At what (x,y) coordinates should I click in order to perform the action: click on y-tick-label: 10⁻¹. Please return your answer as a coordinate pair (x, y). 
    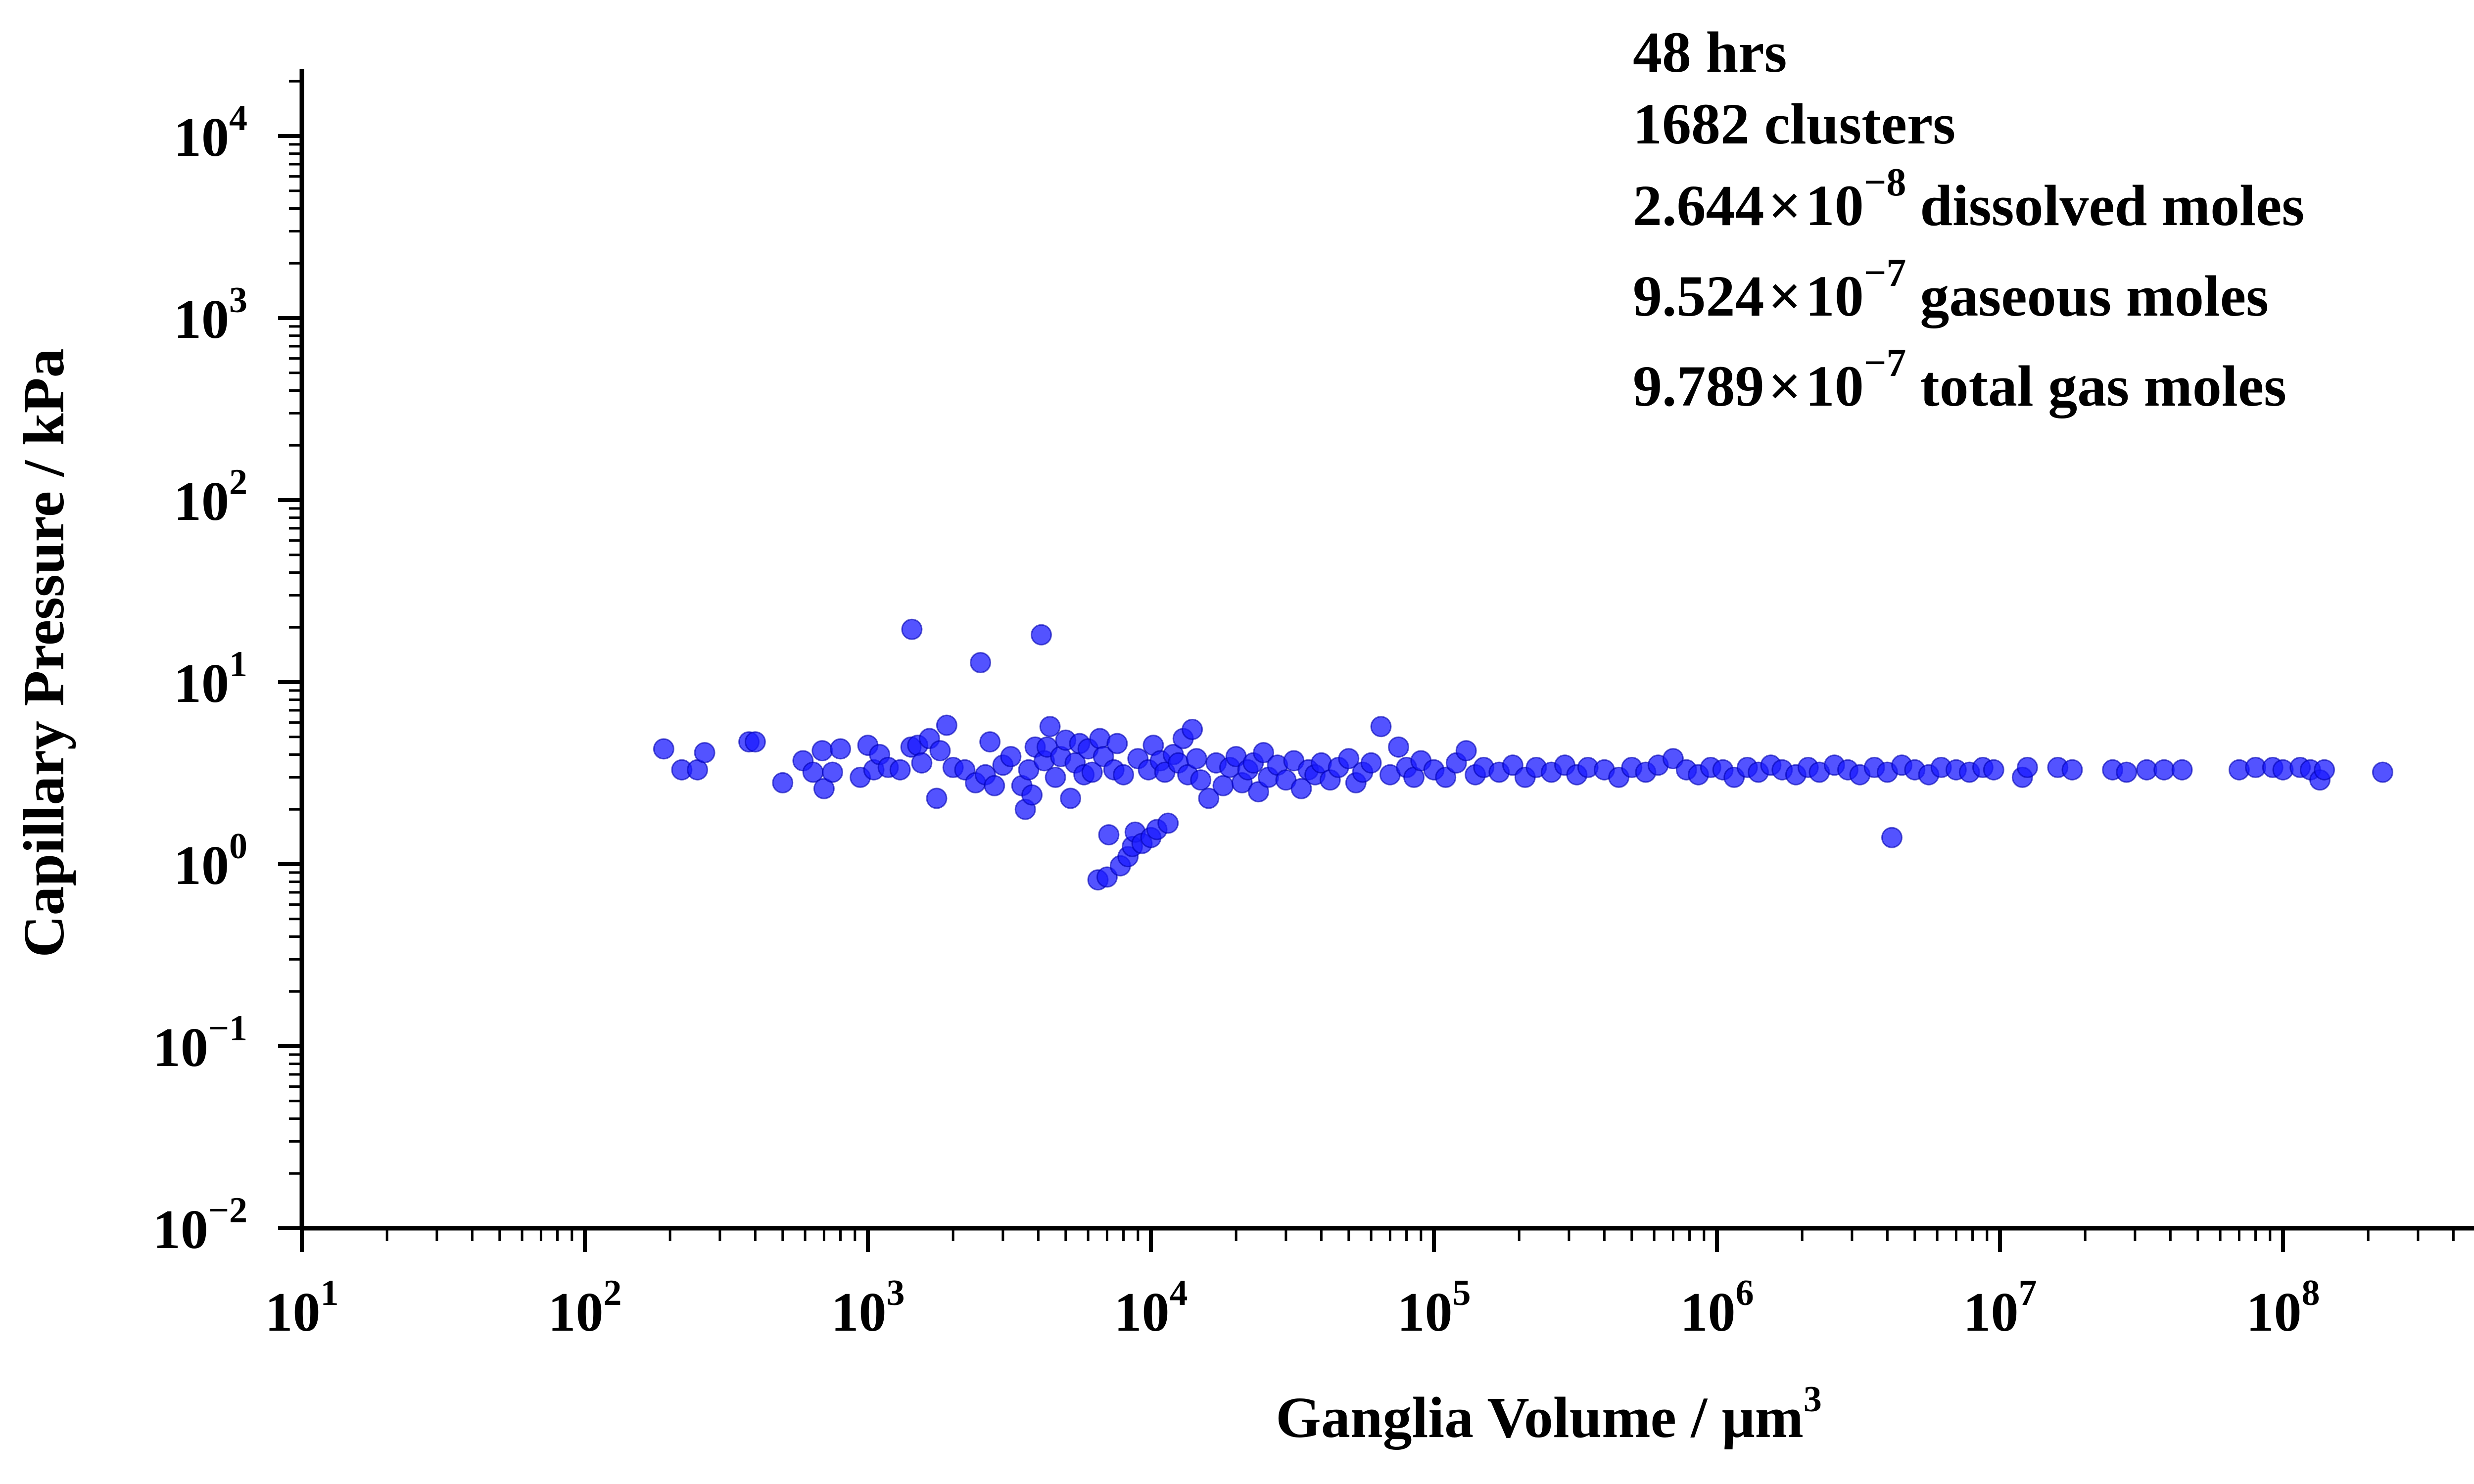
    Looking at the image, I should click on (200, 1043).